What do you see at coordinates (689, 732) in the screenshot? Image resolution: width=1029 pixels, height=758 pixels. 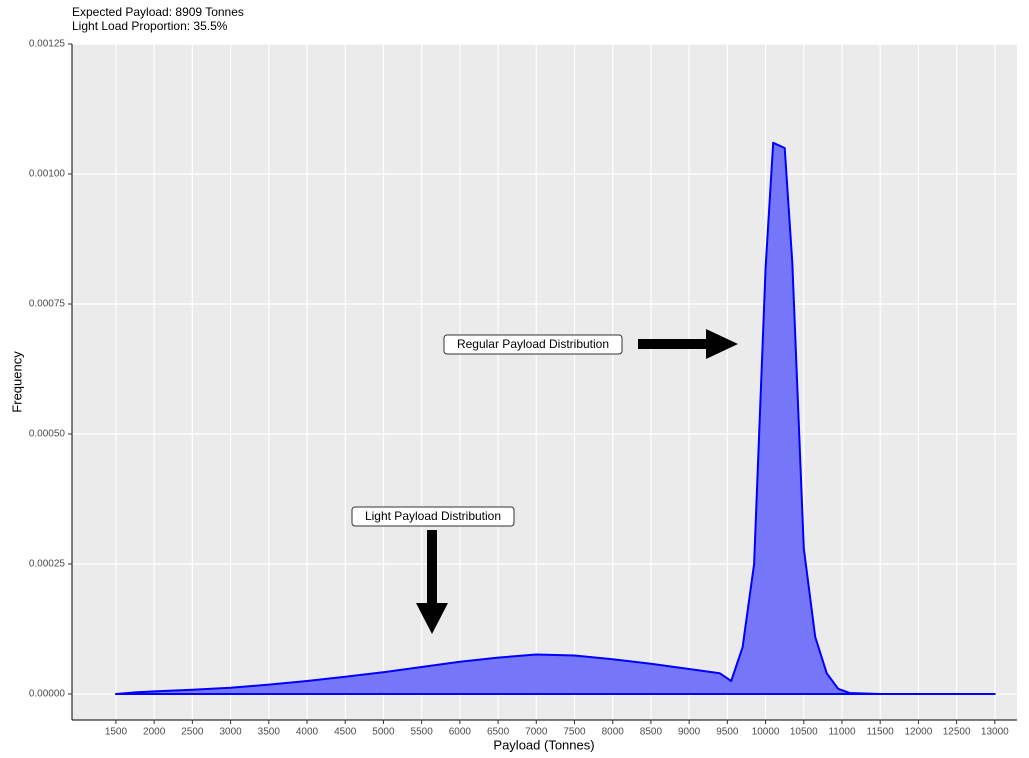 I see `x-tick-label: 9000` at bounding box center [689, 732].